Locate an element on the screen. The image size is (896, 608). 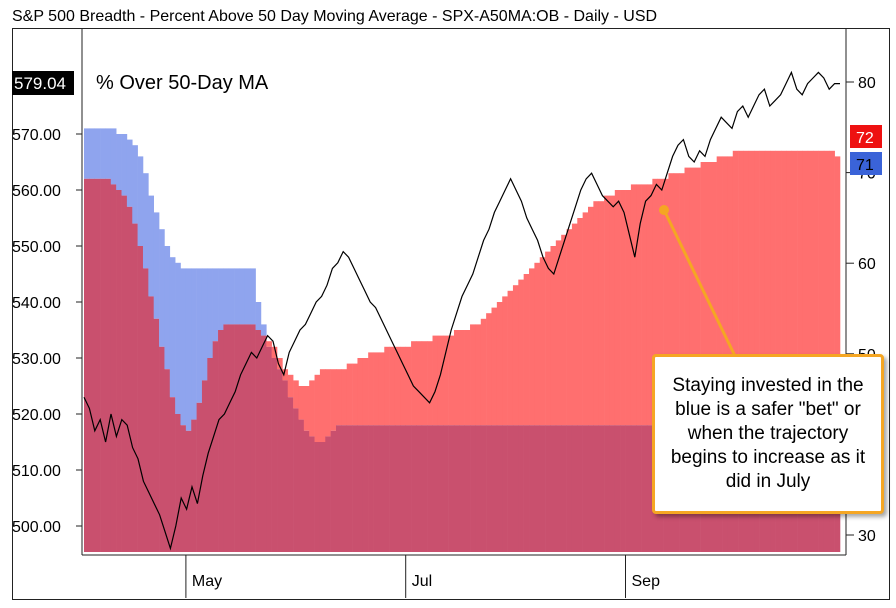
left-tick-label: 560.00 is located at coordinates (36, 191).